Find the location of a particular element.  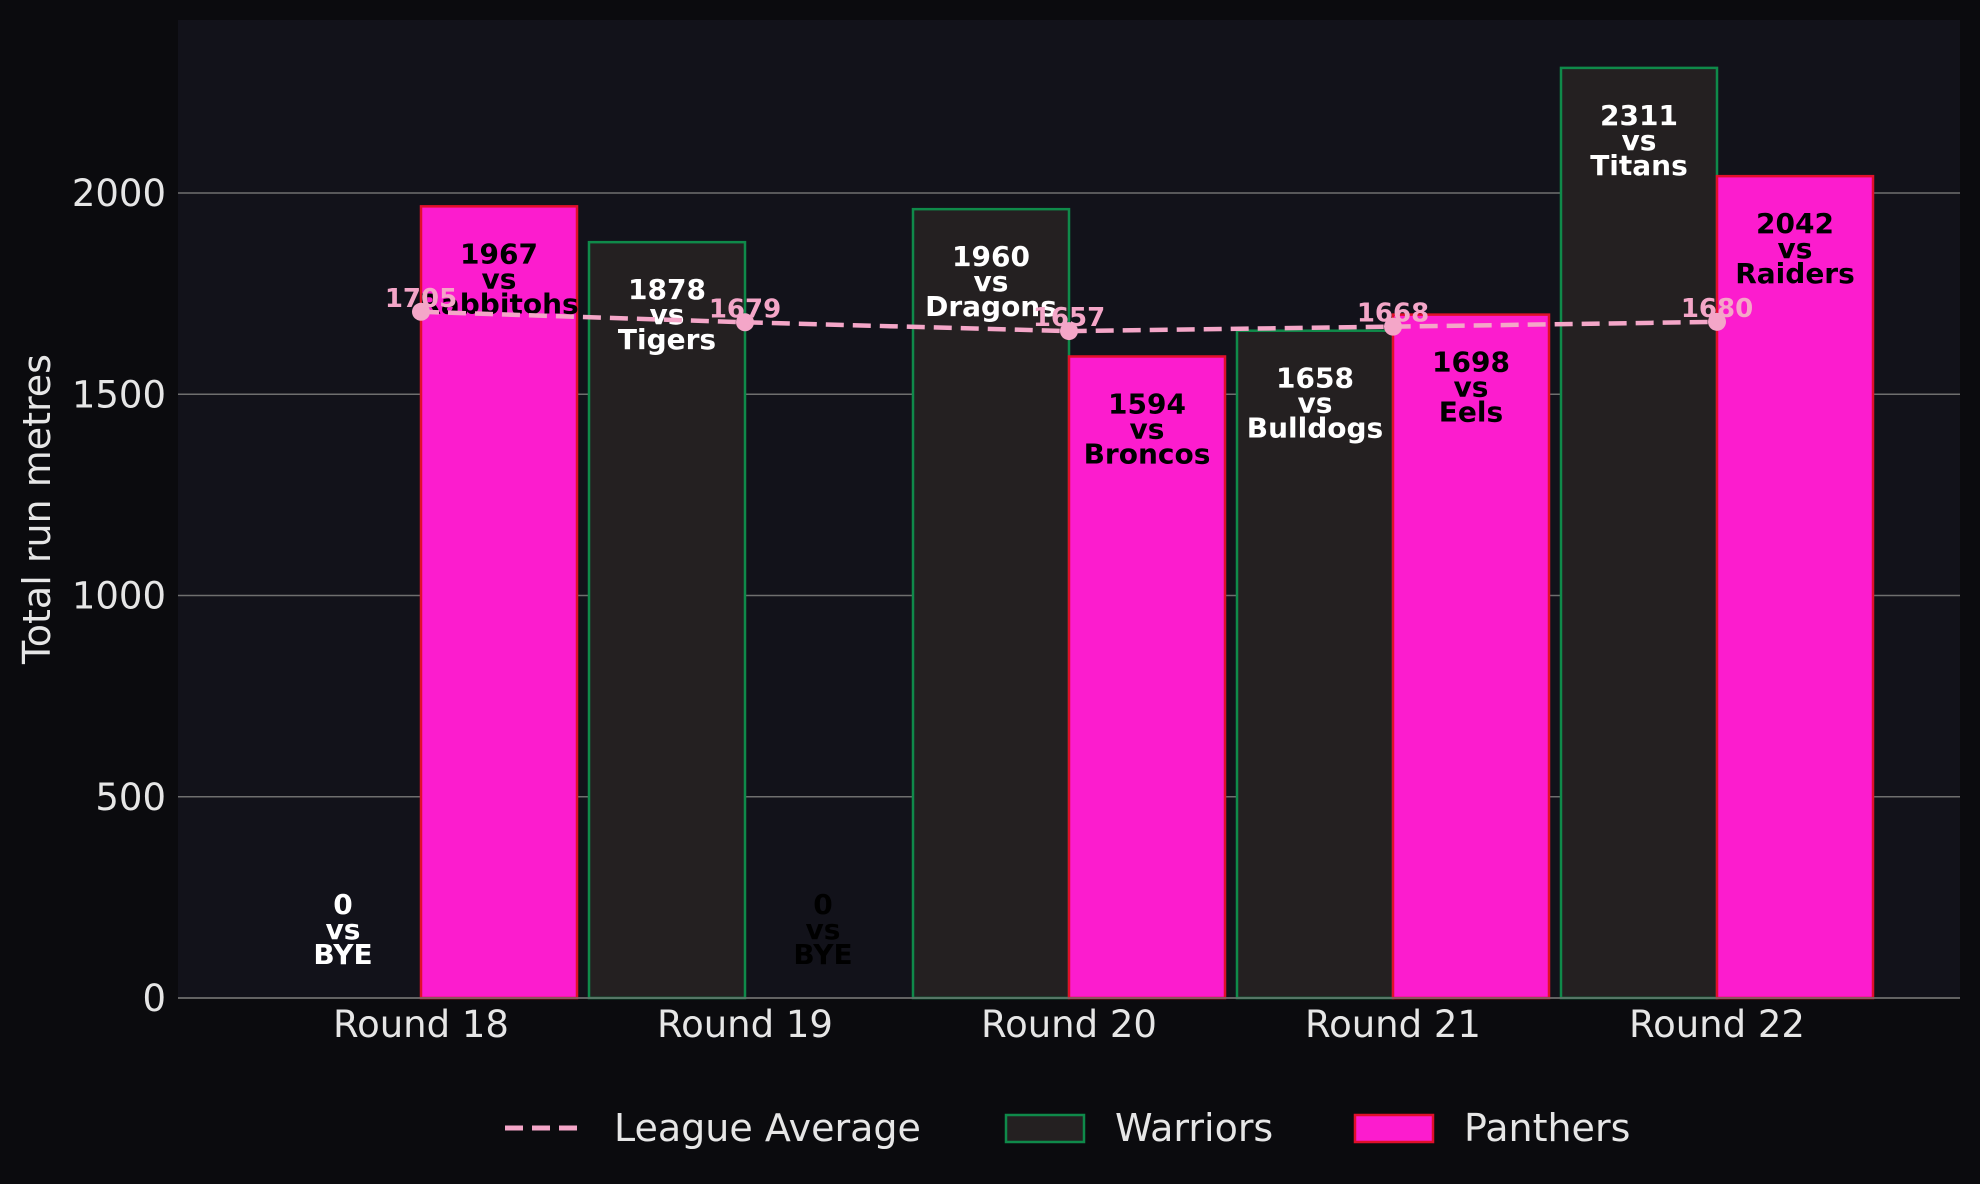

x-tick-label: Round 20 is located at coordinates (1069, 1024).